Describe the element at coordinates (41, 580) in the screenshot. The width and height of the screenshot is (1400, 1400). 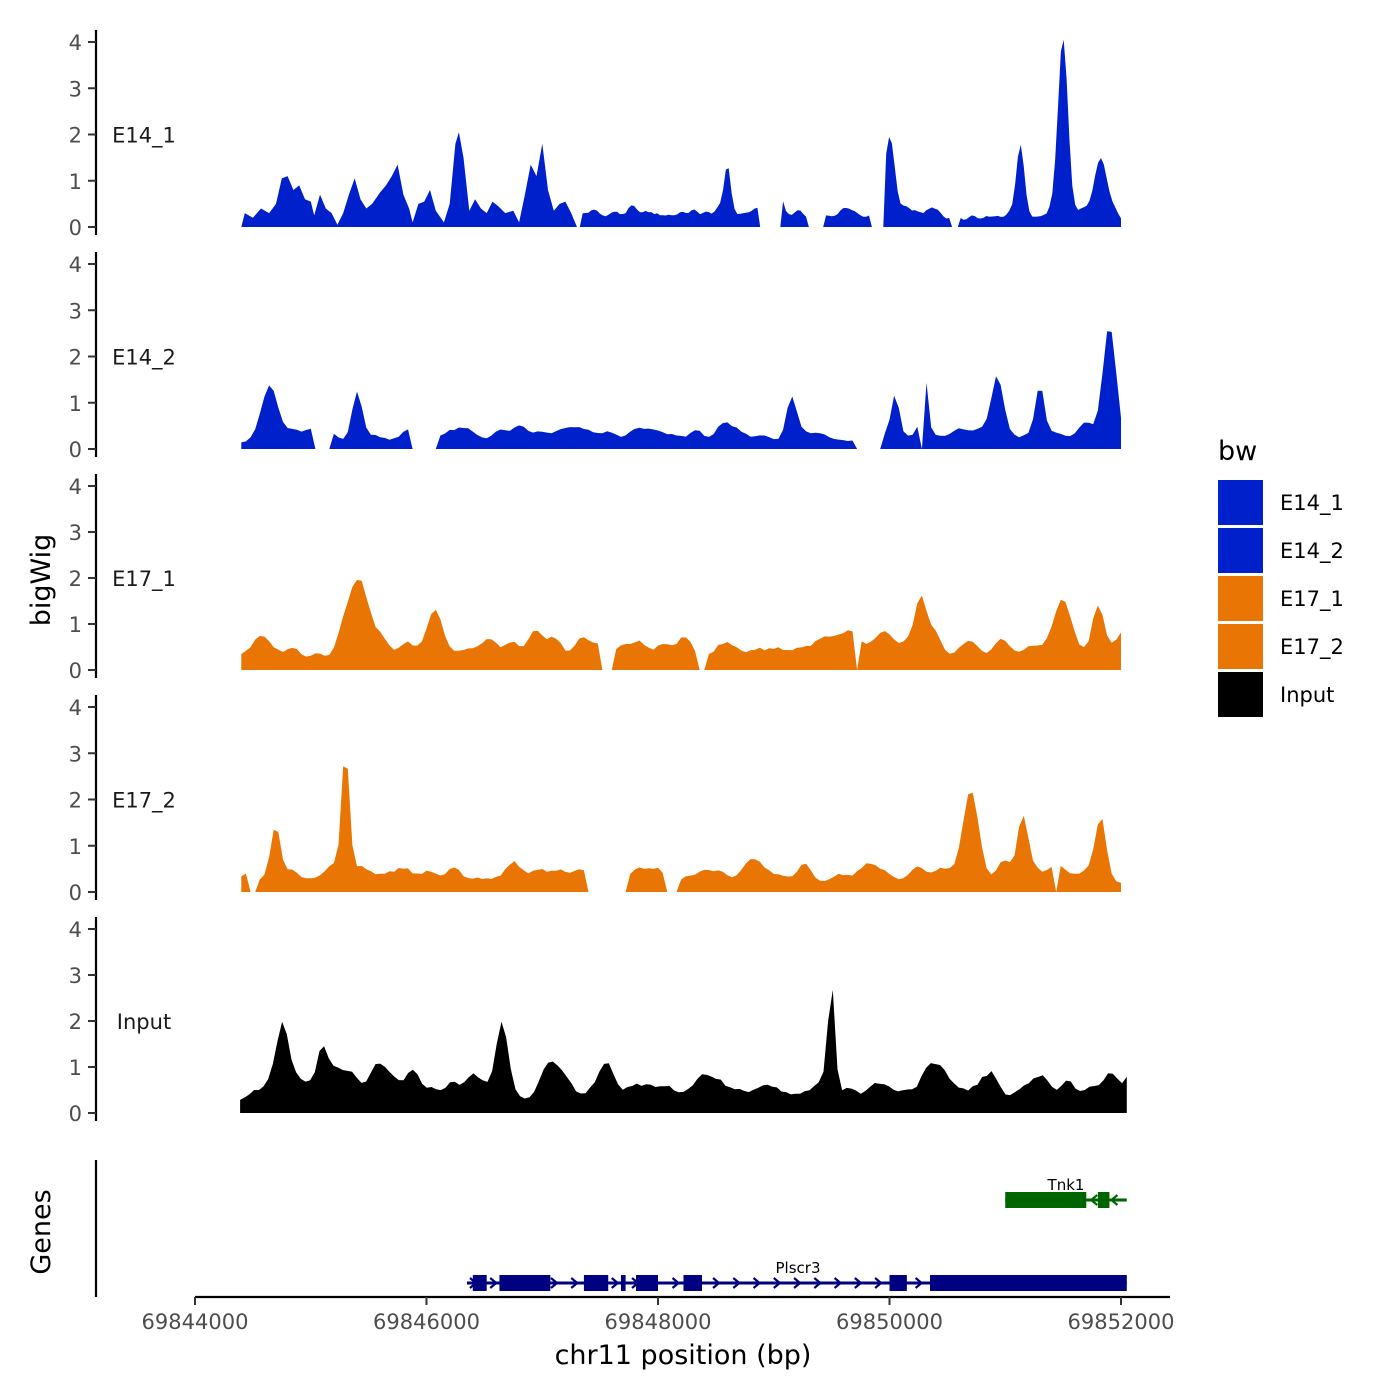
I see `y-axis-title: bigWig` at that location.